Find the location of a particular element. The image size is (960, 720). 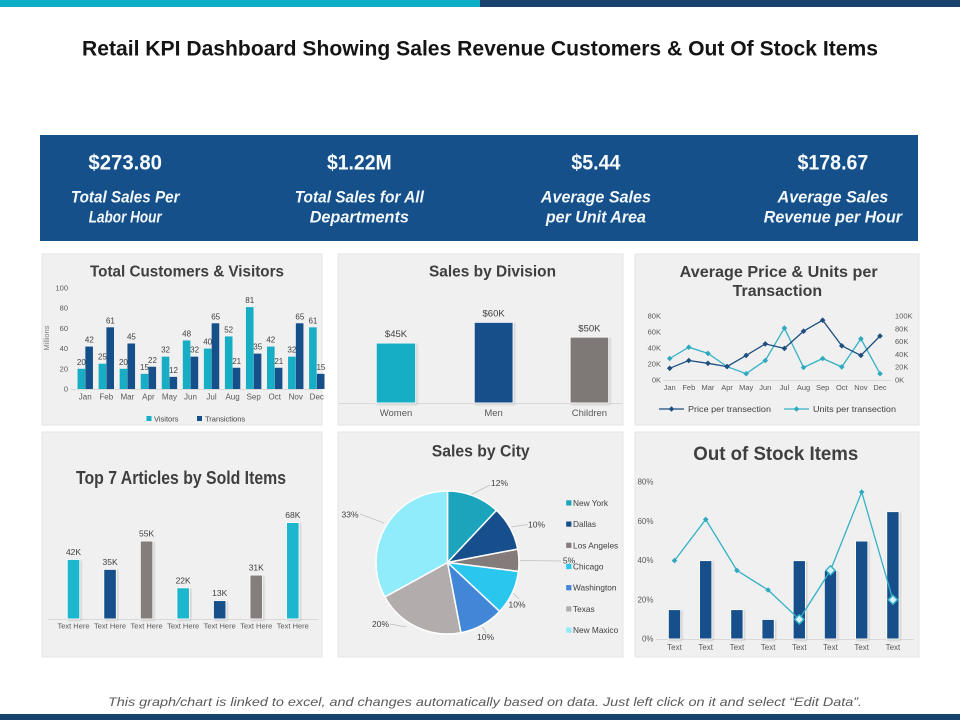

svg-text: Dec is located at coordinates (880, 387).